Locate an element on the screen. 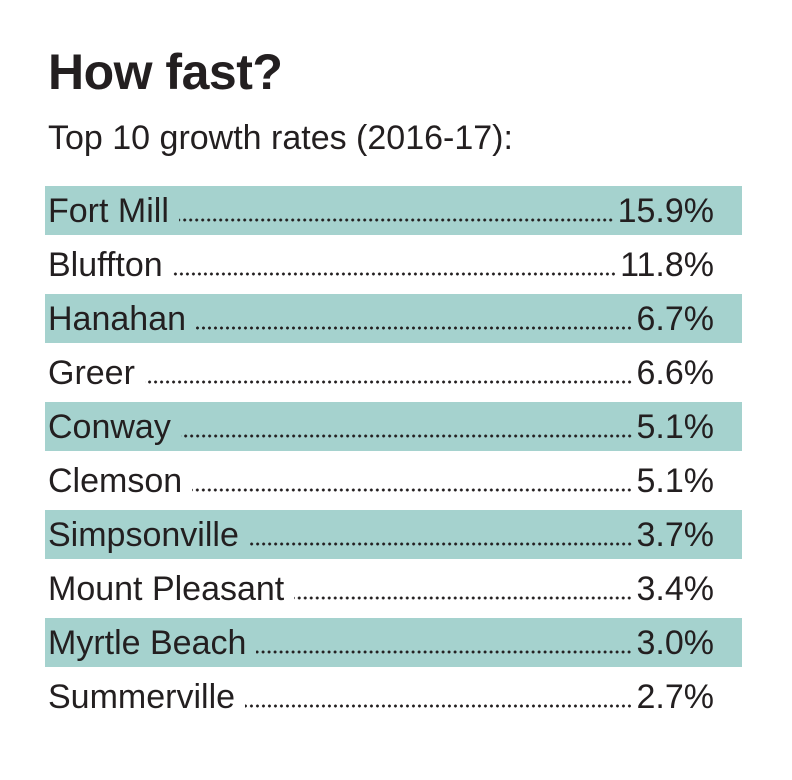 Image resolution: width=792 pixels, height=780 pixels. table-row: Bluffton 11.8% is located at coordinates (393, 264).